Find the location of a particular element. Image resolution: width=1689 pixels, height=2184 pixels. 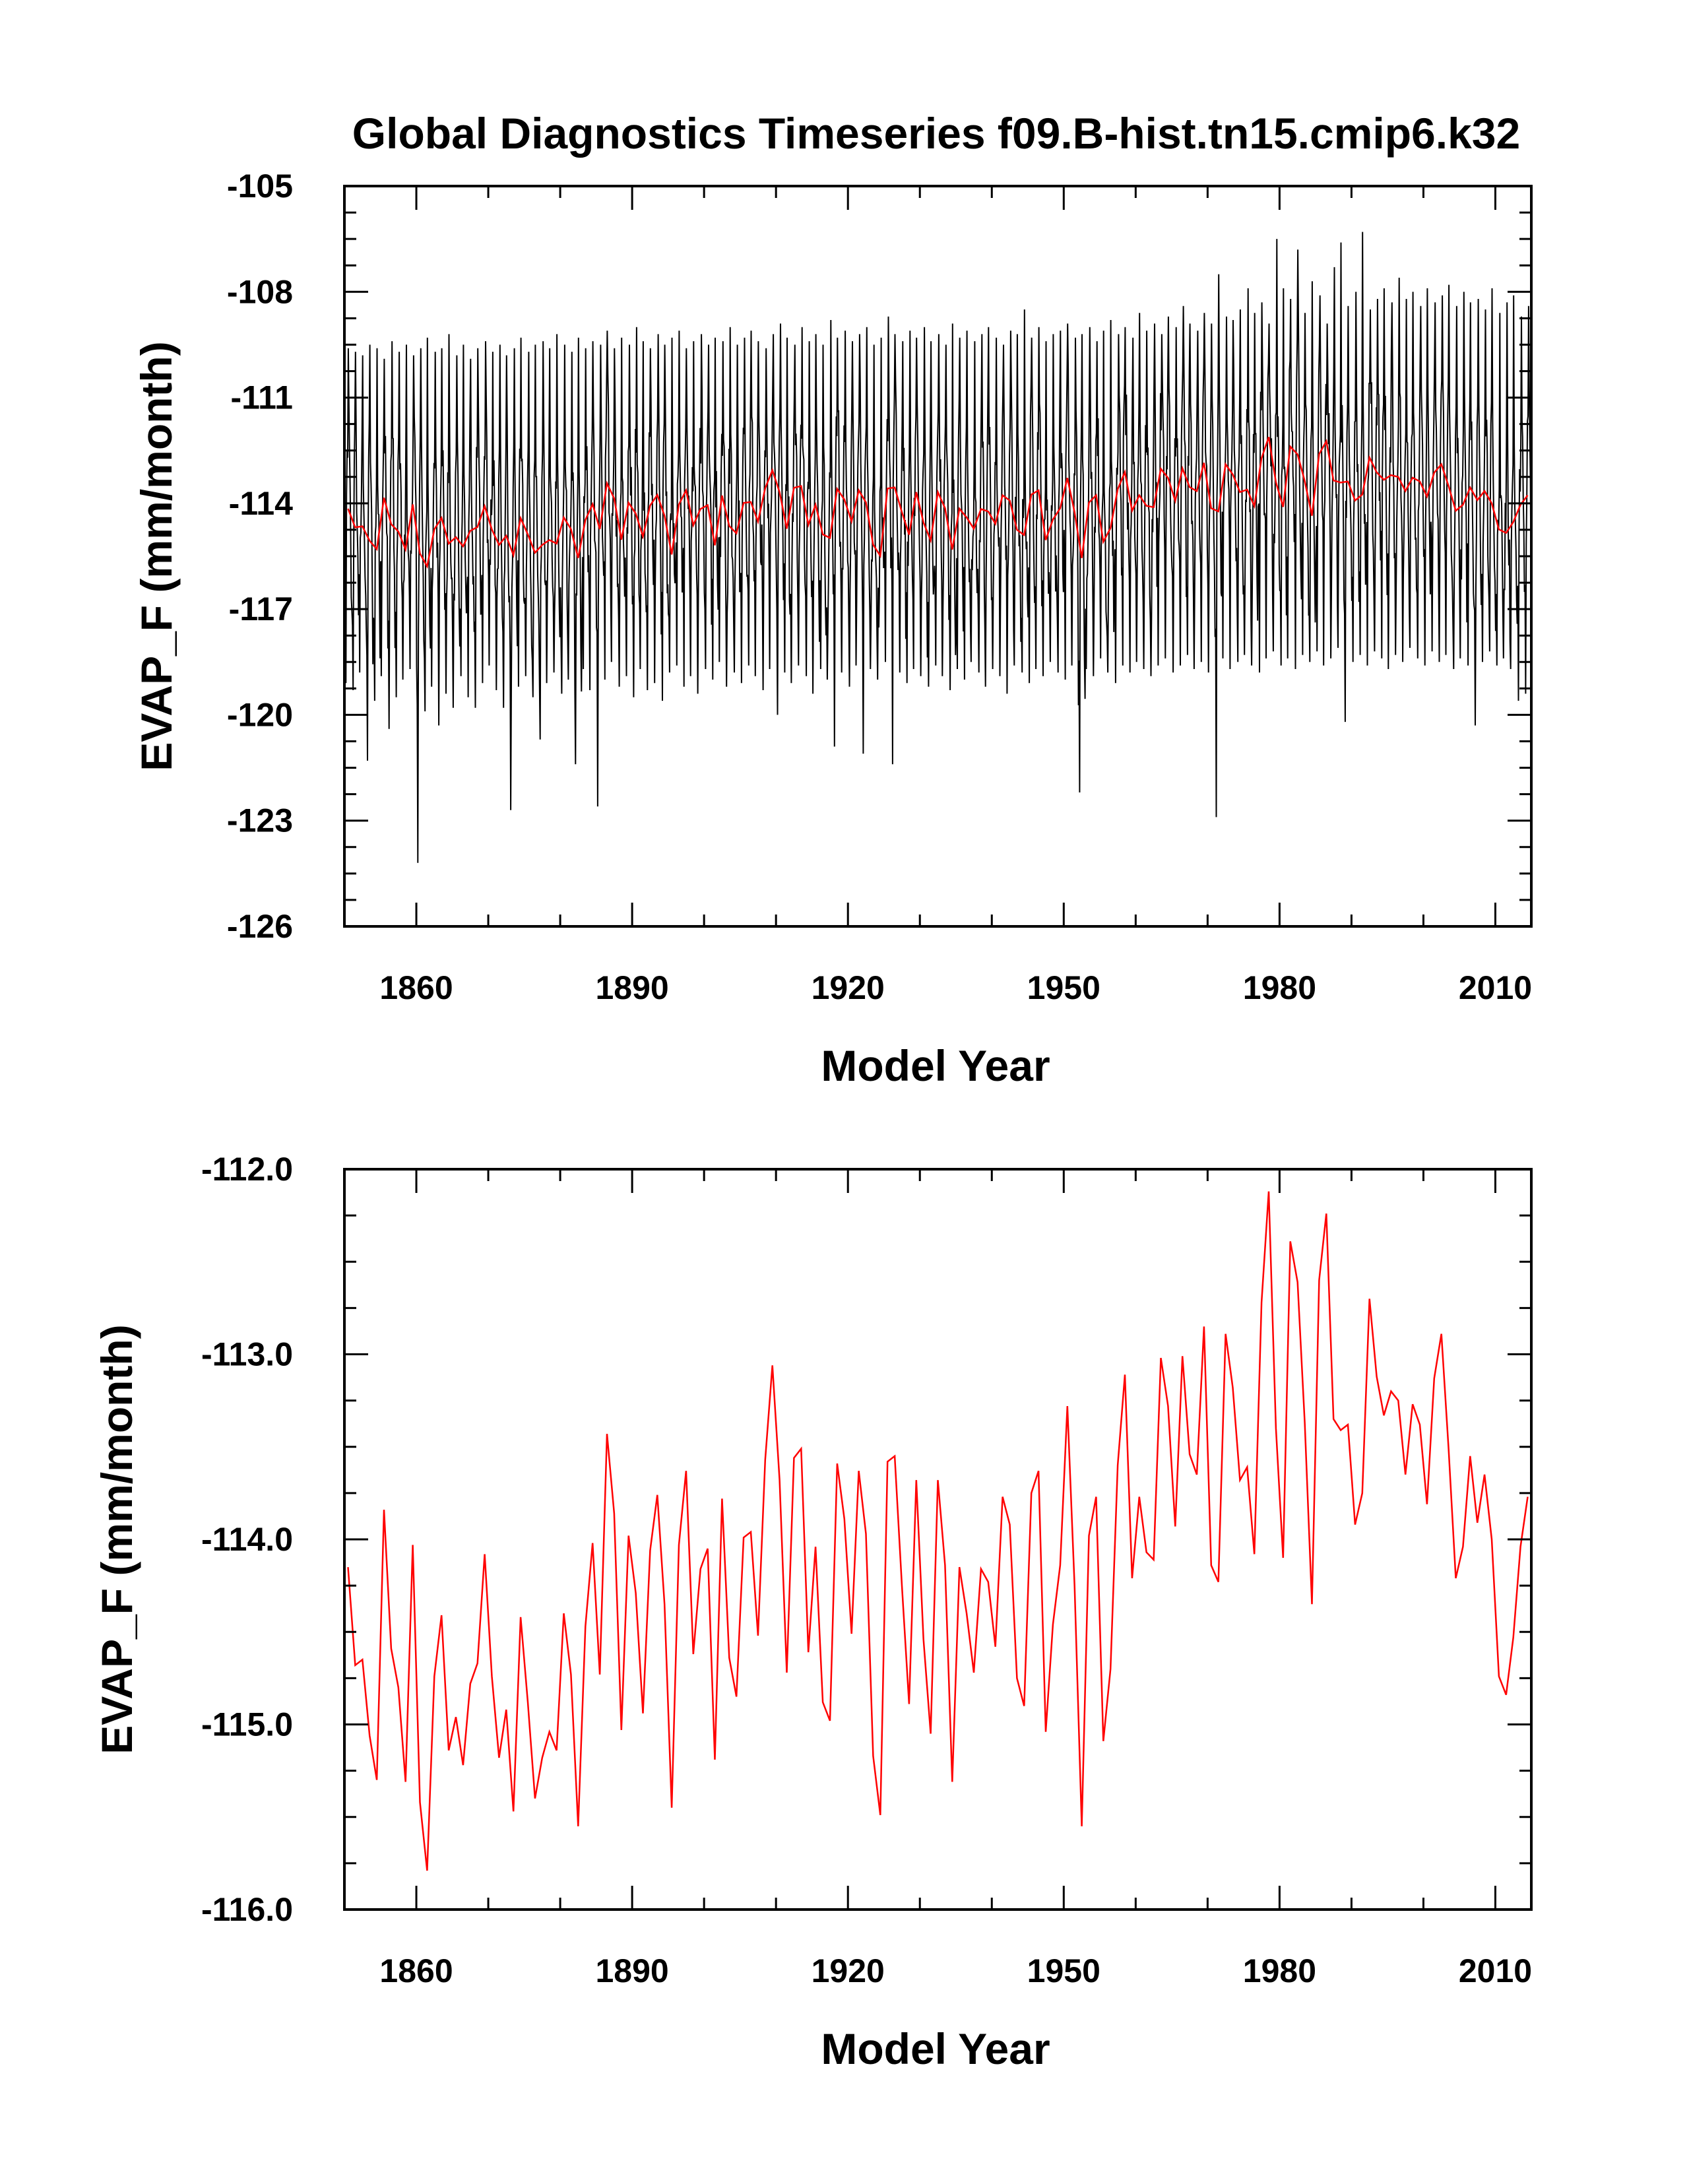

top-chart-x-label: Model Year is located at coordinates (936, 1065).